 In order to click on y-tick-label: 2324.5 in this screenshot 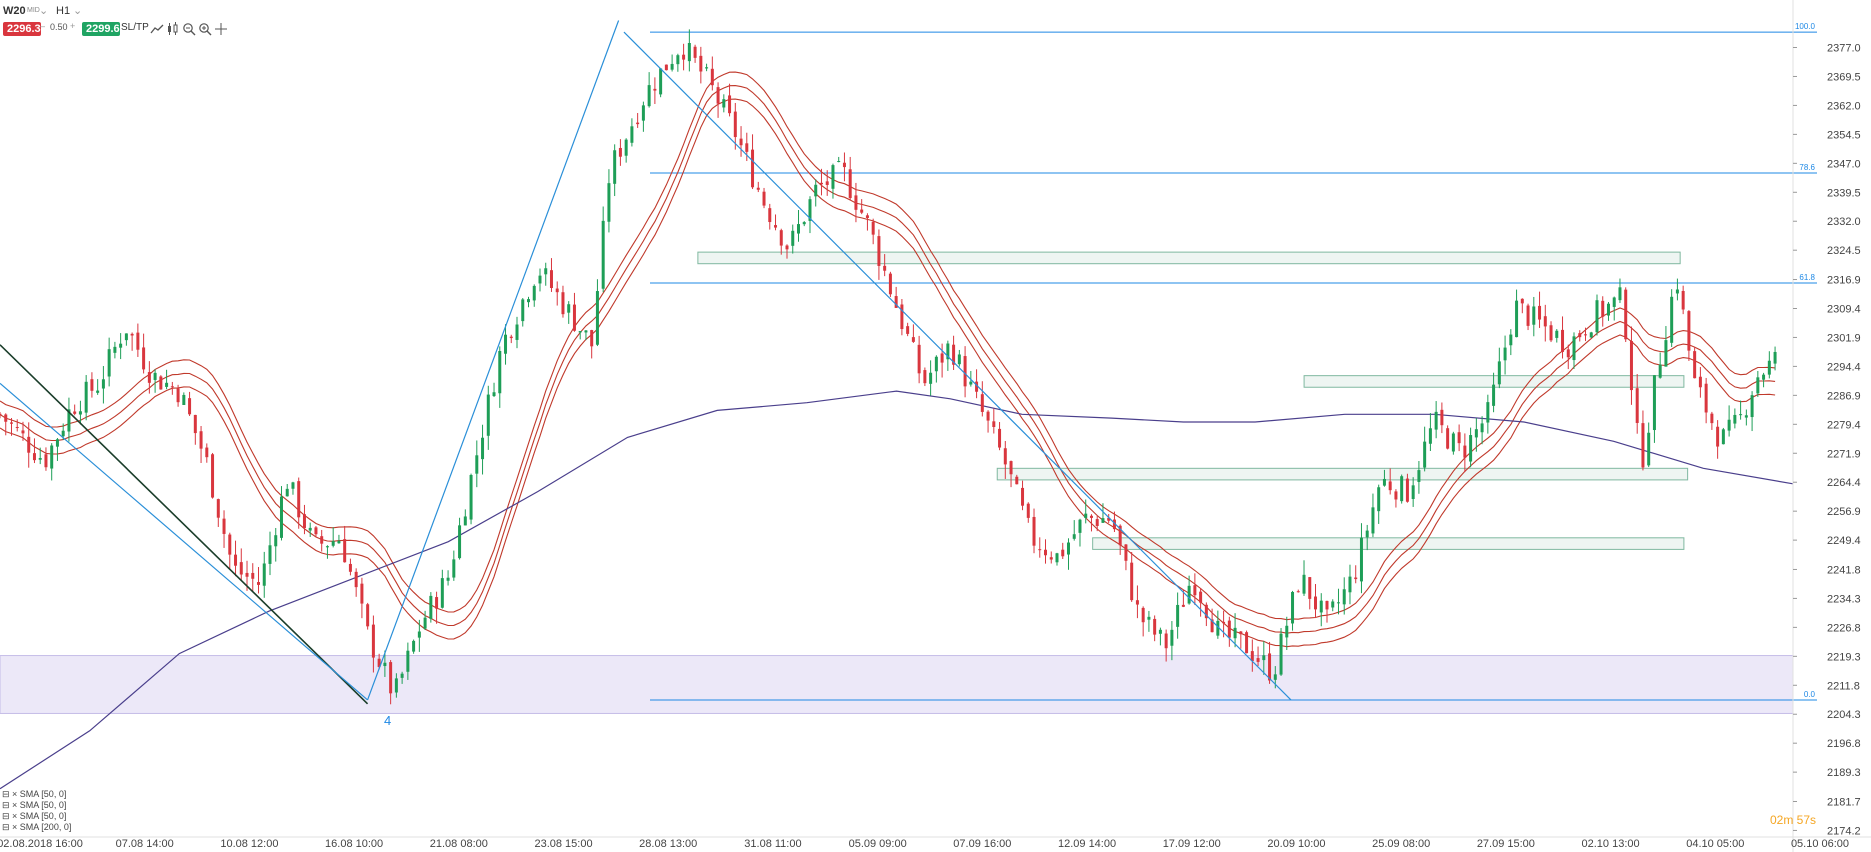, I will do `click(1844, 251)`.